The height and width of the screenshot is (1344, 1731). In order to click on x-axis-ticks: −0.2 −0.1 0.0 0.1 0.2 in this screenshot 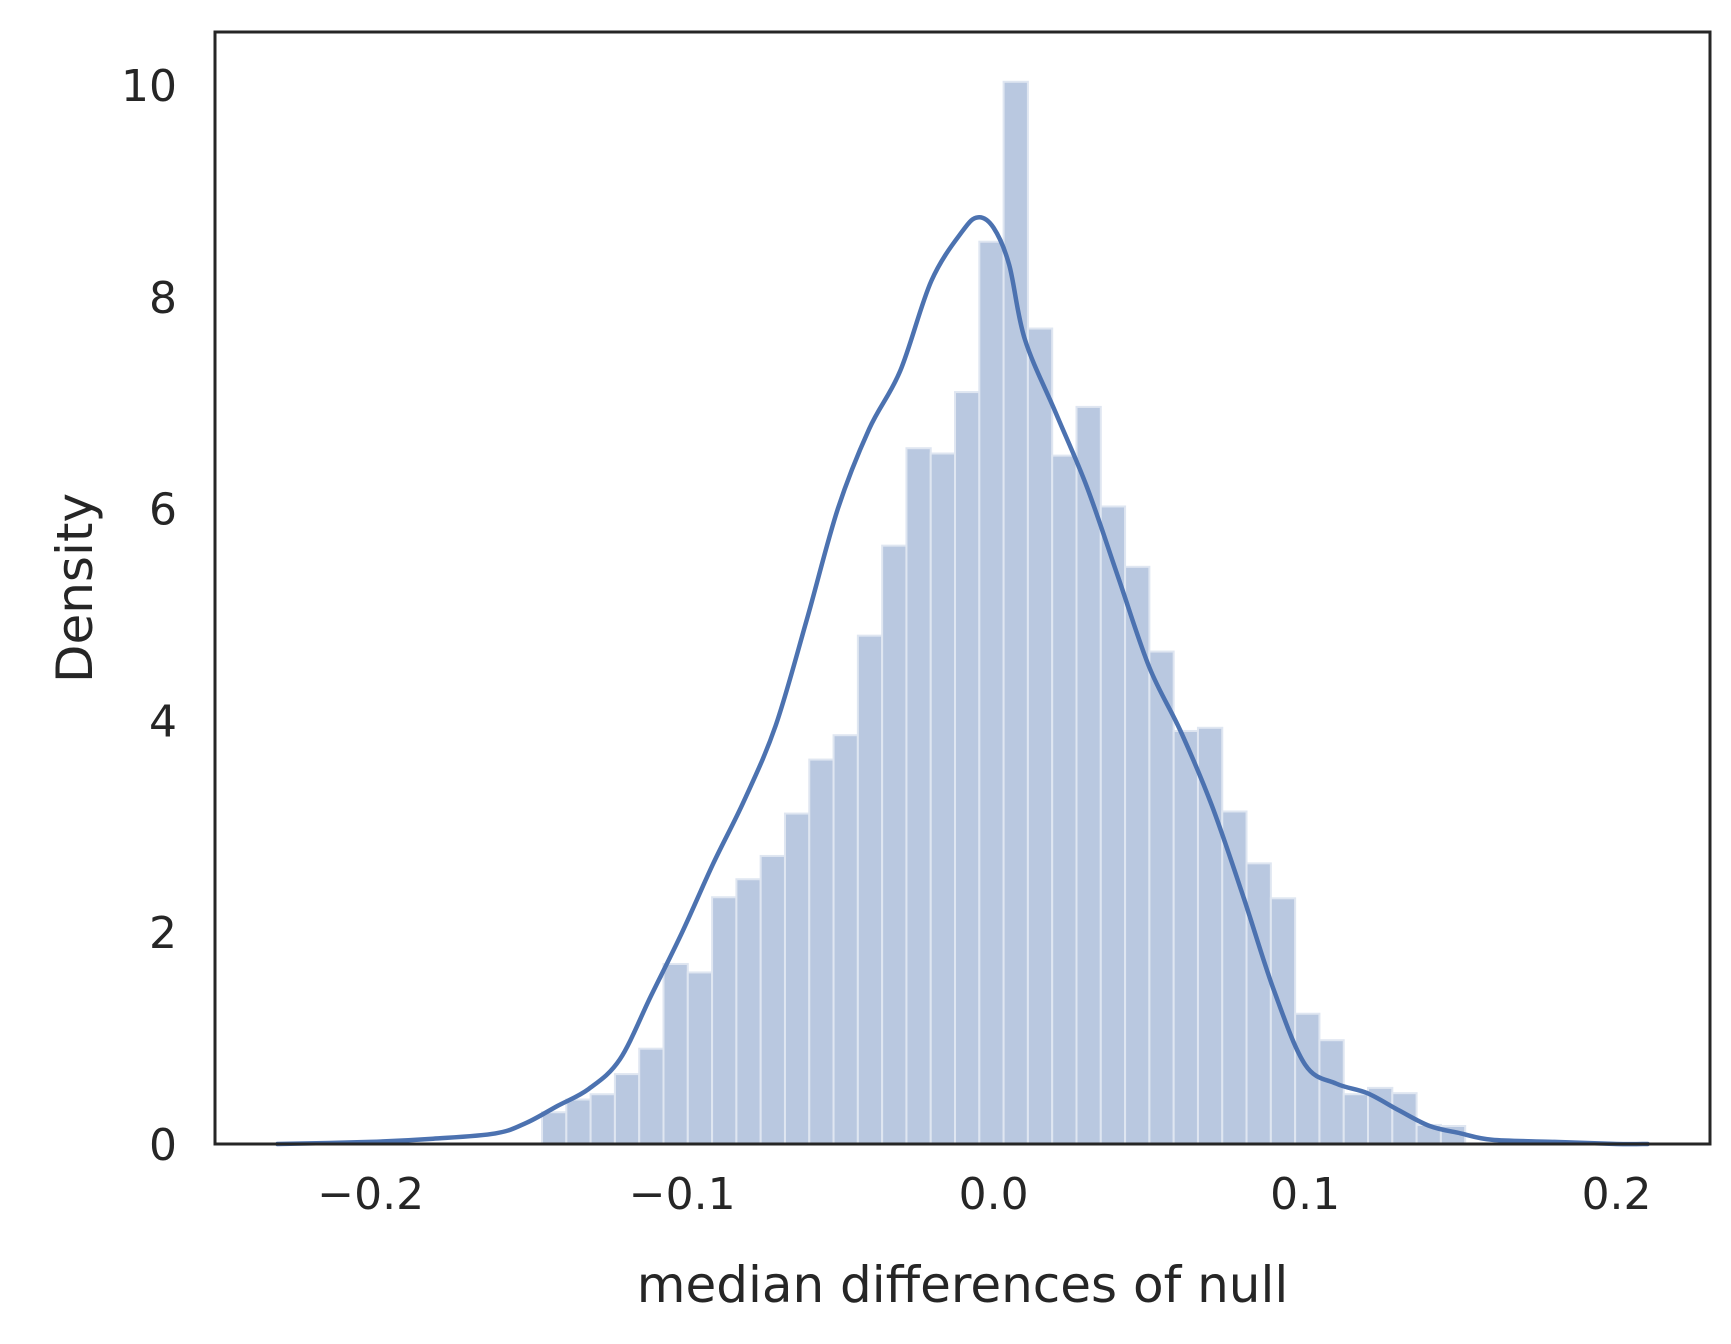, I will do `click(984, 1194)`.